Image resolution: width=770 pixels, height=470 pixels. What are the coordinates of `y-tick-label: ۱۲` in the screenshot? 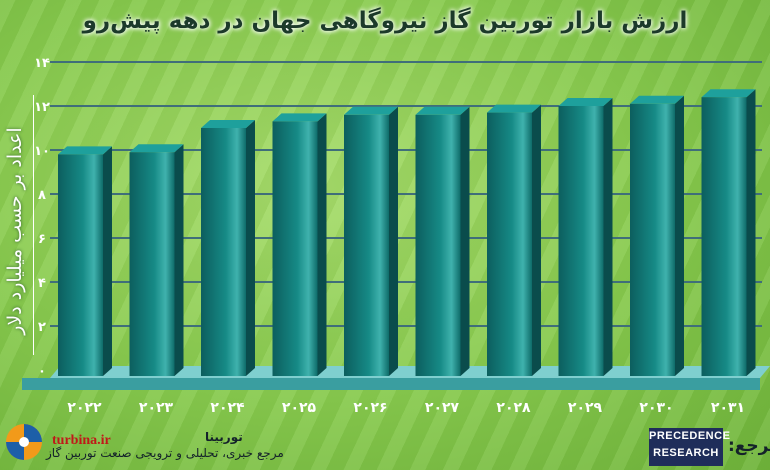 It's located at (42, 107).